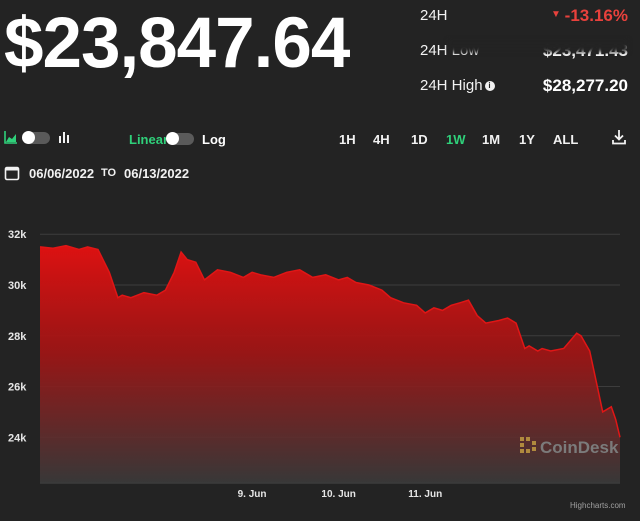 The image size is (640, 521). What do you see at coordinates (585, 85) in the screenshot?
I see `high-value: $28,277.20` at bounding box center [585, 85].